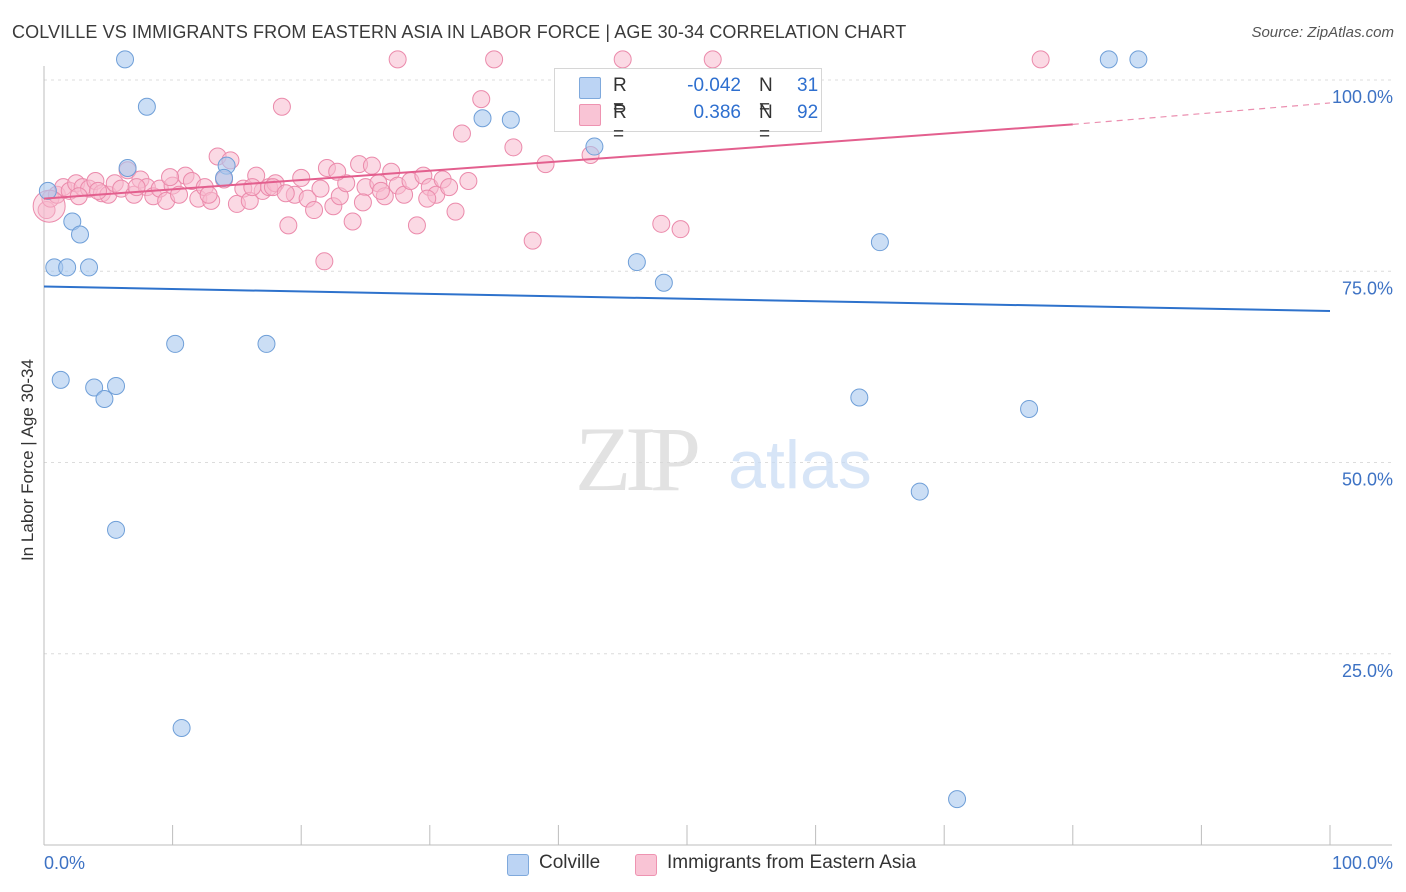  I want to click on n-value: 31, so click(808, 85).